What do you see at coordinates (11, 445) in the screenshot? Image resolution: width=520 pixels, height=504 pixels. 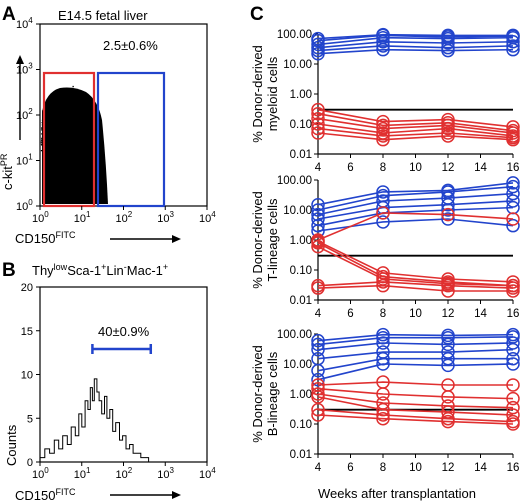 I see `panel-b-y-label: Counts` at bounding box center [11, 445].